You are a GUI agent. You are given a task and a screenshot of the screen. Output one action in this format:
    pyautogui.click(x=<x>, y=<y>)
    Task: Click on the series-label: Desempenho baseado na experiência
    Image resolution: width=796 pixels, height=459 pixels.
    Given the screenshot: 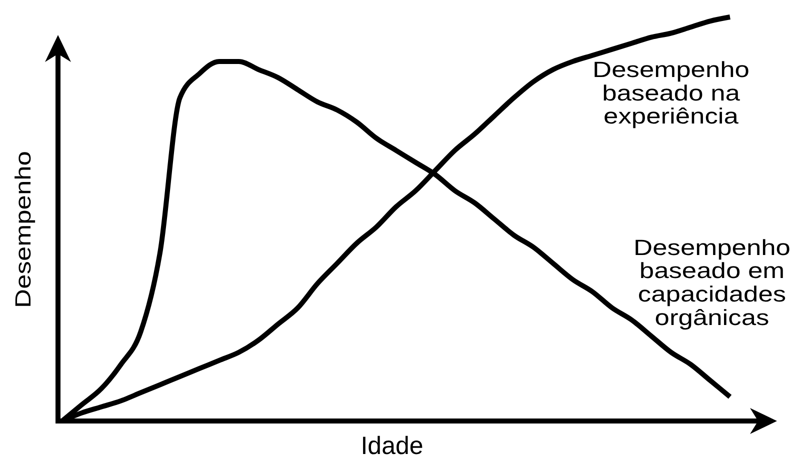 What is the action you would take?
    pyautogui.click(x=671, y=94)
    